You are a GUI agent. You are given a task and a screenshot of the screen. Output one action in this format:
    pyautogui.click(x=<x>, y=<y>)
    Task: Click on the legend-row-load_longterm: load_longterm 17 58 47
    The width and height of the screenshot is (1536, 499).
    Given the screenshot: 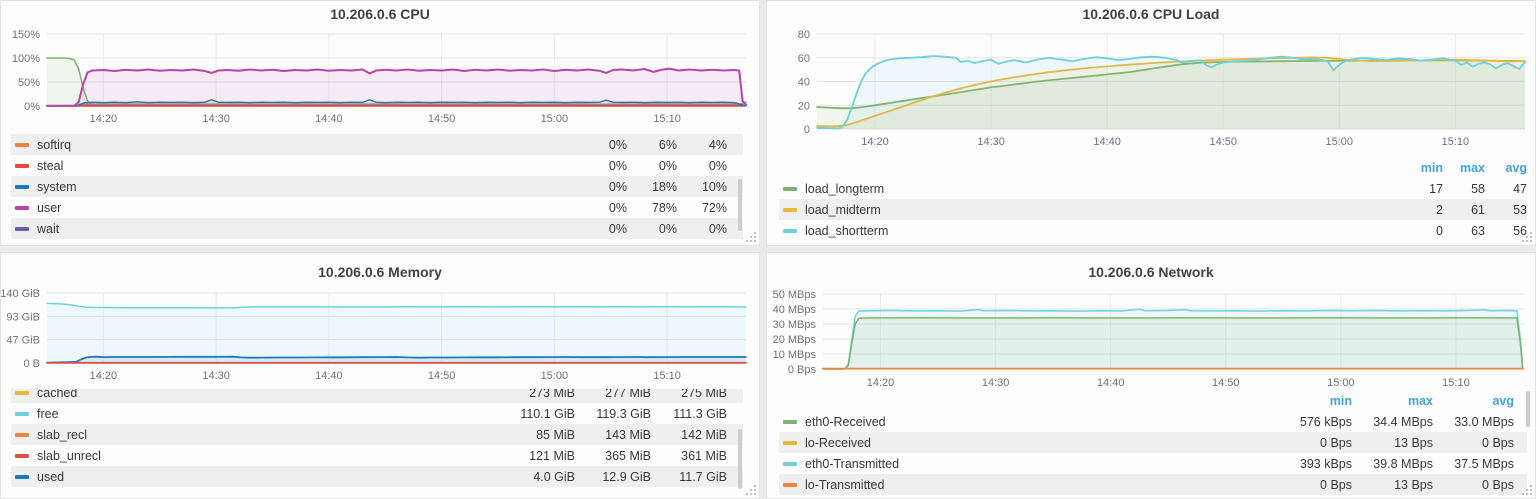 What is the action you would take?
    pyautogui.click(x=1153, y=188)
    